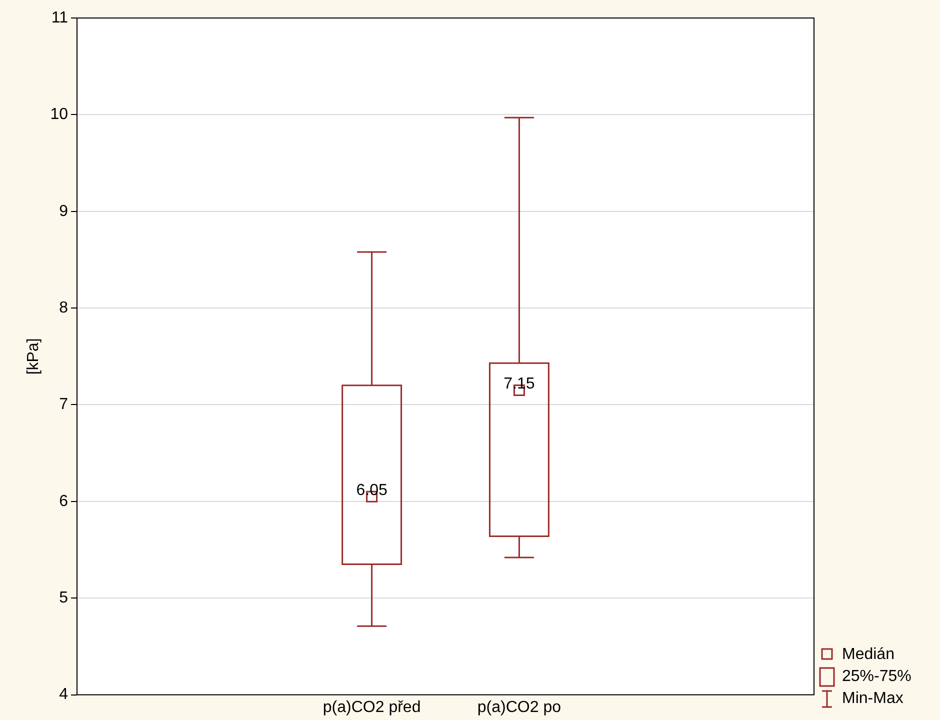  What do you see at coordinates (63, 211) in the screenshot?
I see `y-tick-label: 9` at bounding box center [63, 211].